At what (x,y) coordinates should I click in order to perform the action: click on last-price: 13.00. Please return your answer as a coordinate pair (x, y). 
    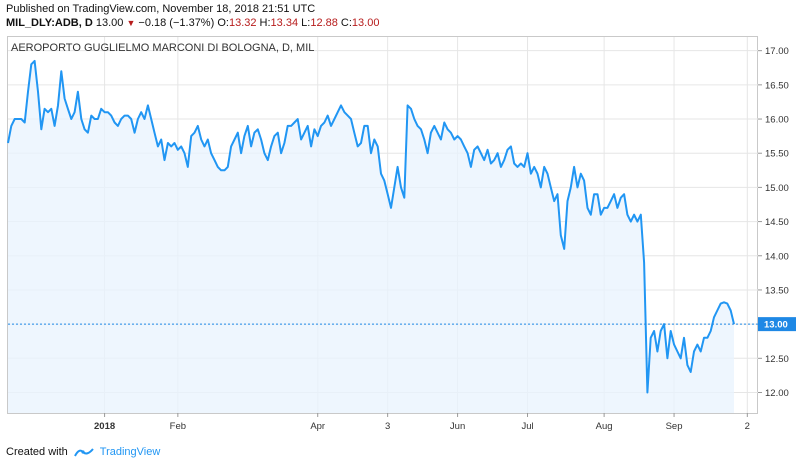
    Looking at the image, I should click on (109, 23).